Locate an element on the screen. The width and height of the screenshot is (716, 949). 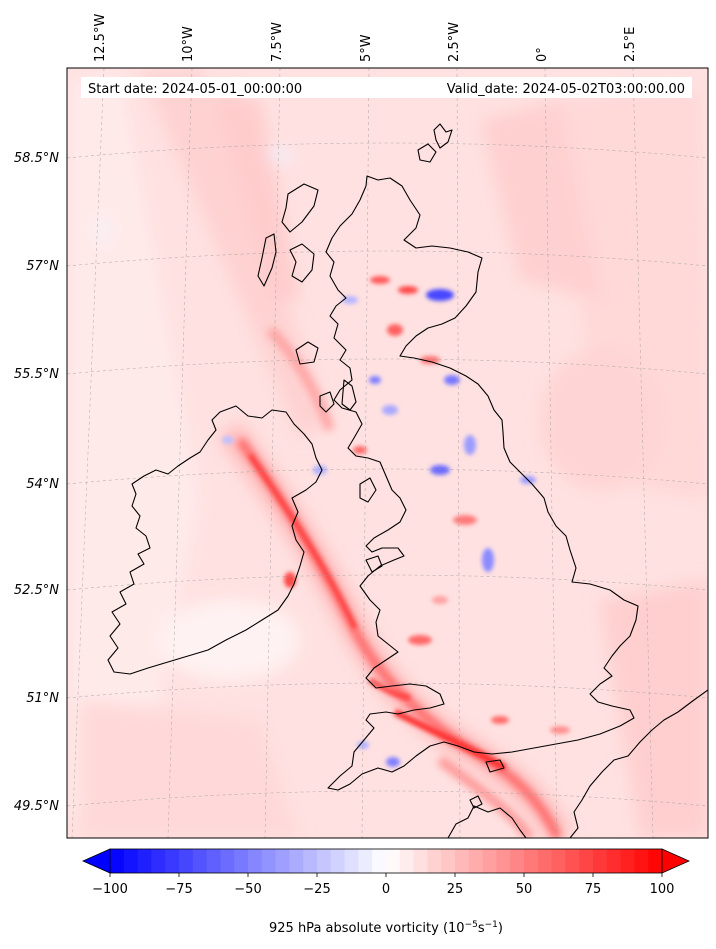
gridline-lon-5w is located at coordinates (365, 453).